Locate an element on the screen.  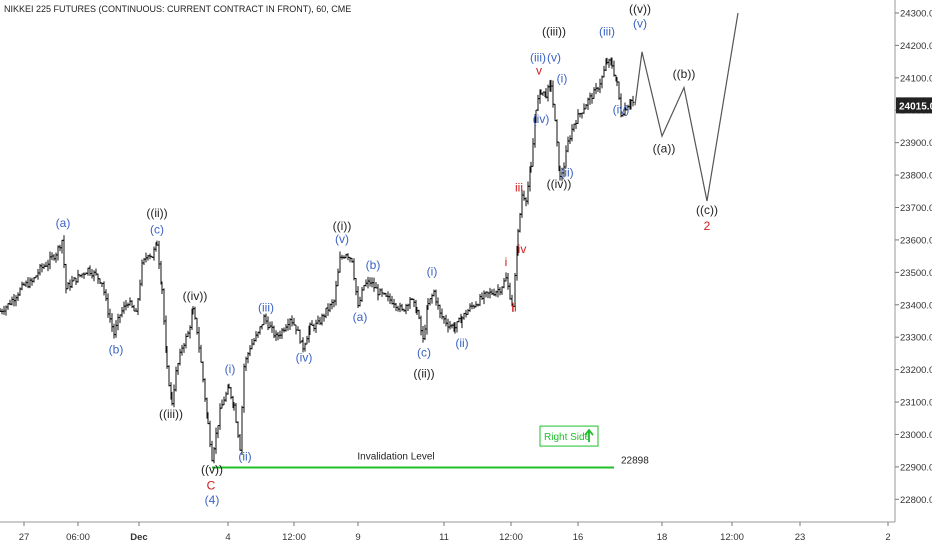
wave-label: ((c)) is located at coordinates (707, 210).